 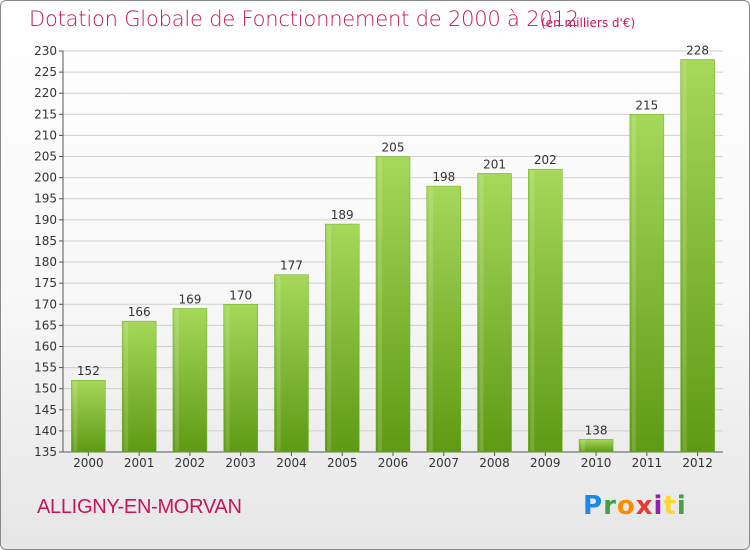 I want to click on y-tick-label: 205, so click(x=45, y=157).